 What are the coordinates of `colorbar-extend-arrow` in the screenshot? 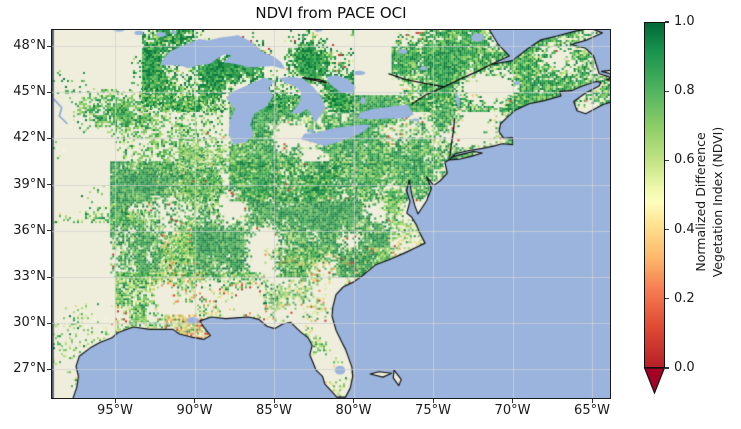 It's located at (654, 381).